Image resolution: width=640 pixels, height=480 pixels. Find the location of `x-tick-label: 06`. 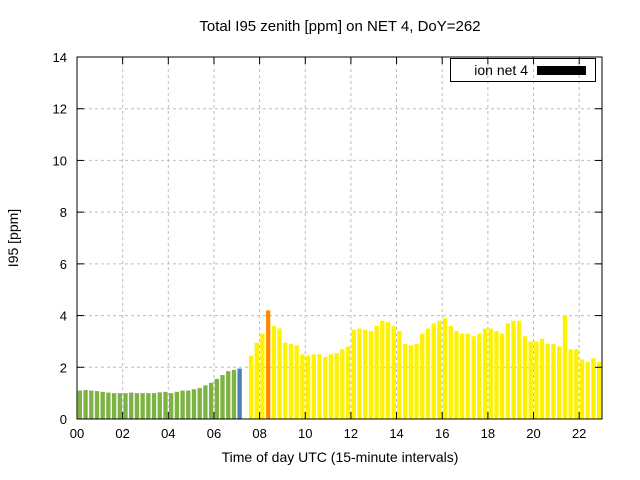

x-tick-label: 06 is located at coordinates (214, 433).